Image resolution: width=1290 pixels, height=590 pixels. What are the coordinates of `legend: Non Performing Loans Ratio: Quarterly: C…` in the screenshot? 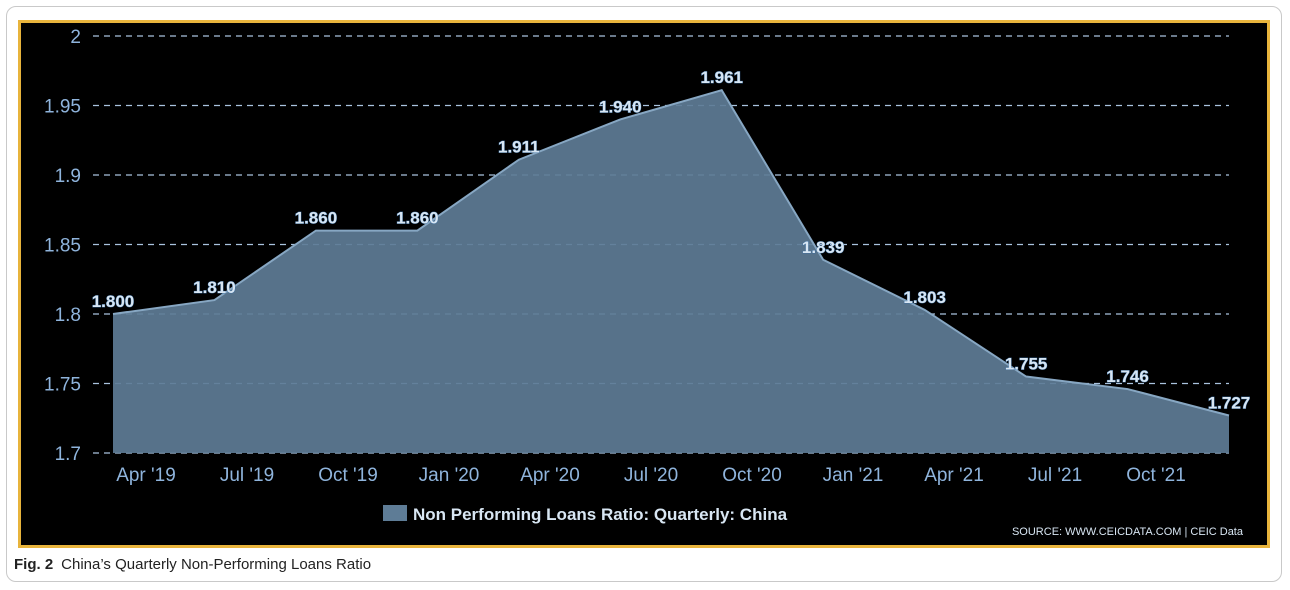 It's located at (585, 514).